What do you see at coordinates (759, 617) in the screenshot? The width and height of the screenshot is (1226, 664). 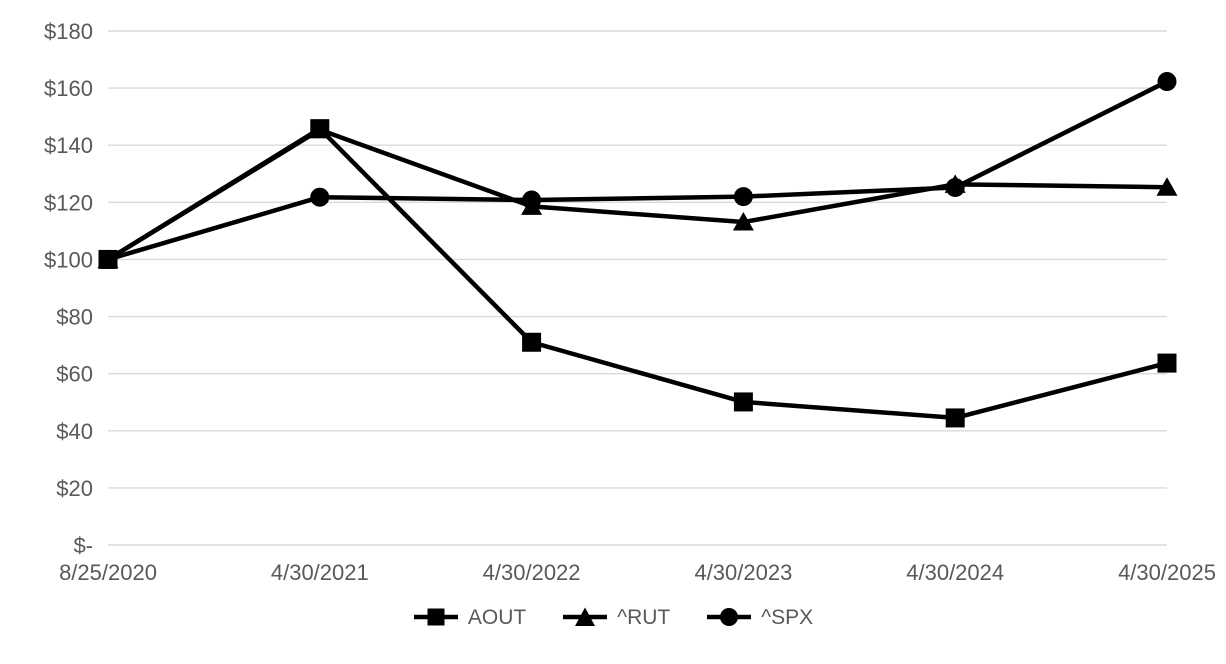 I see `legend-item-spx: ^SPX` at bounding box center [759, 617].